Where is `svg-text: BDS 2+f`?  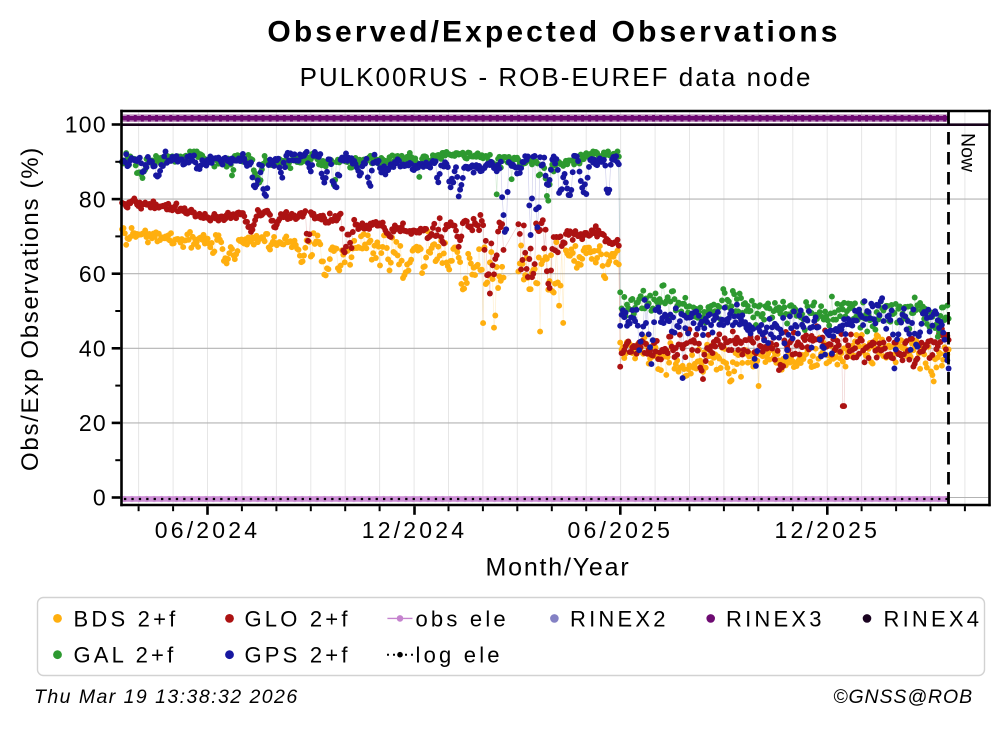 svg-text: BDS 2+f is located at coordinates (126, 618).